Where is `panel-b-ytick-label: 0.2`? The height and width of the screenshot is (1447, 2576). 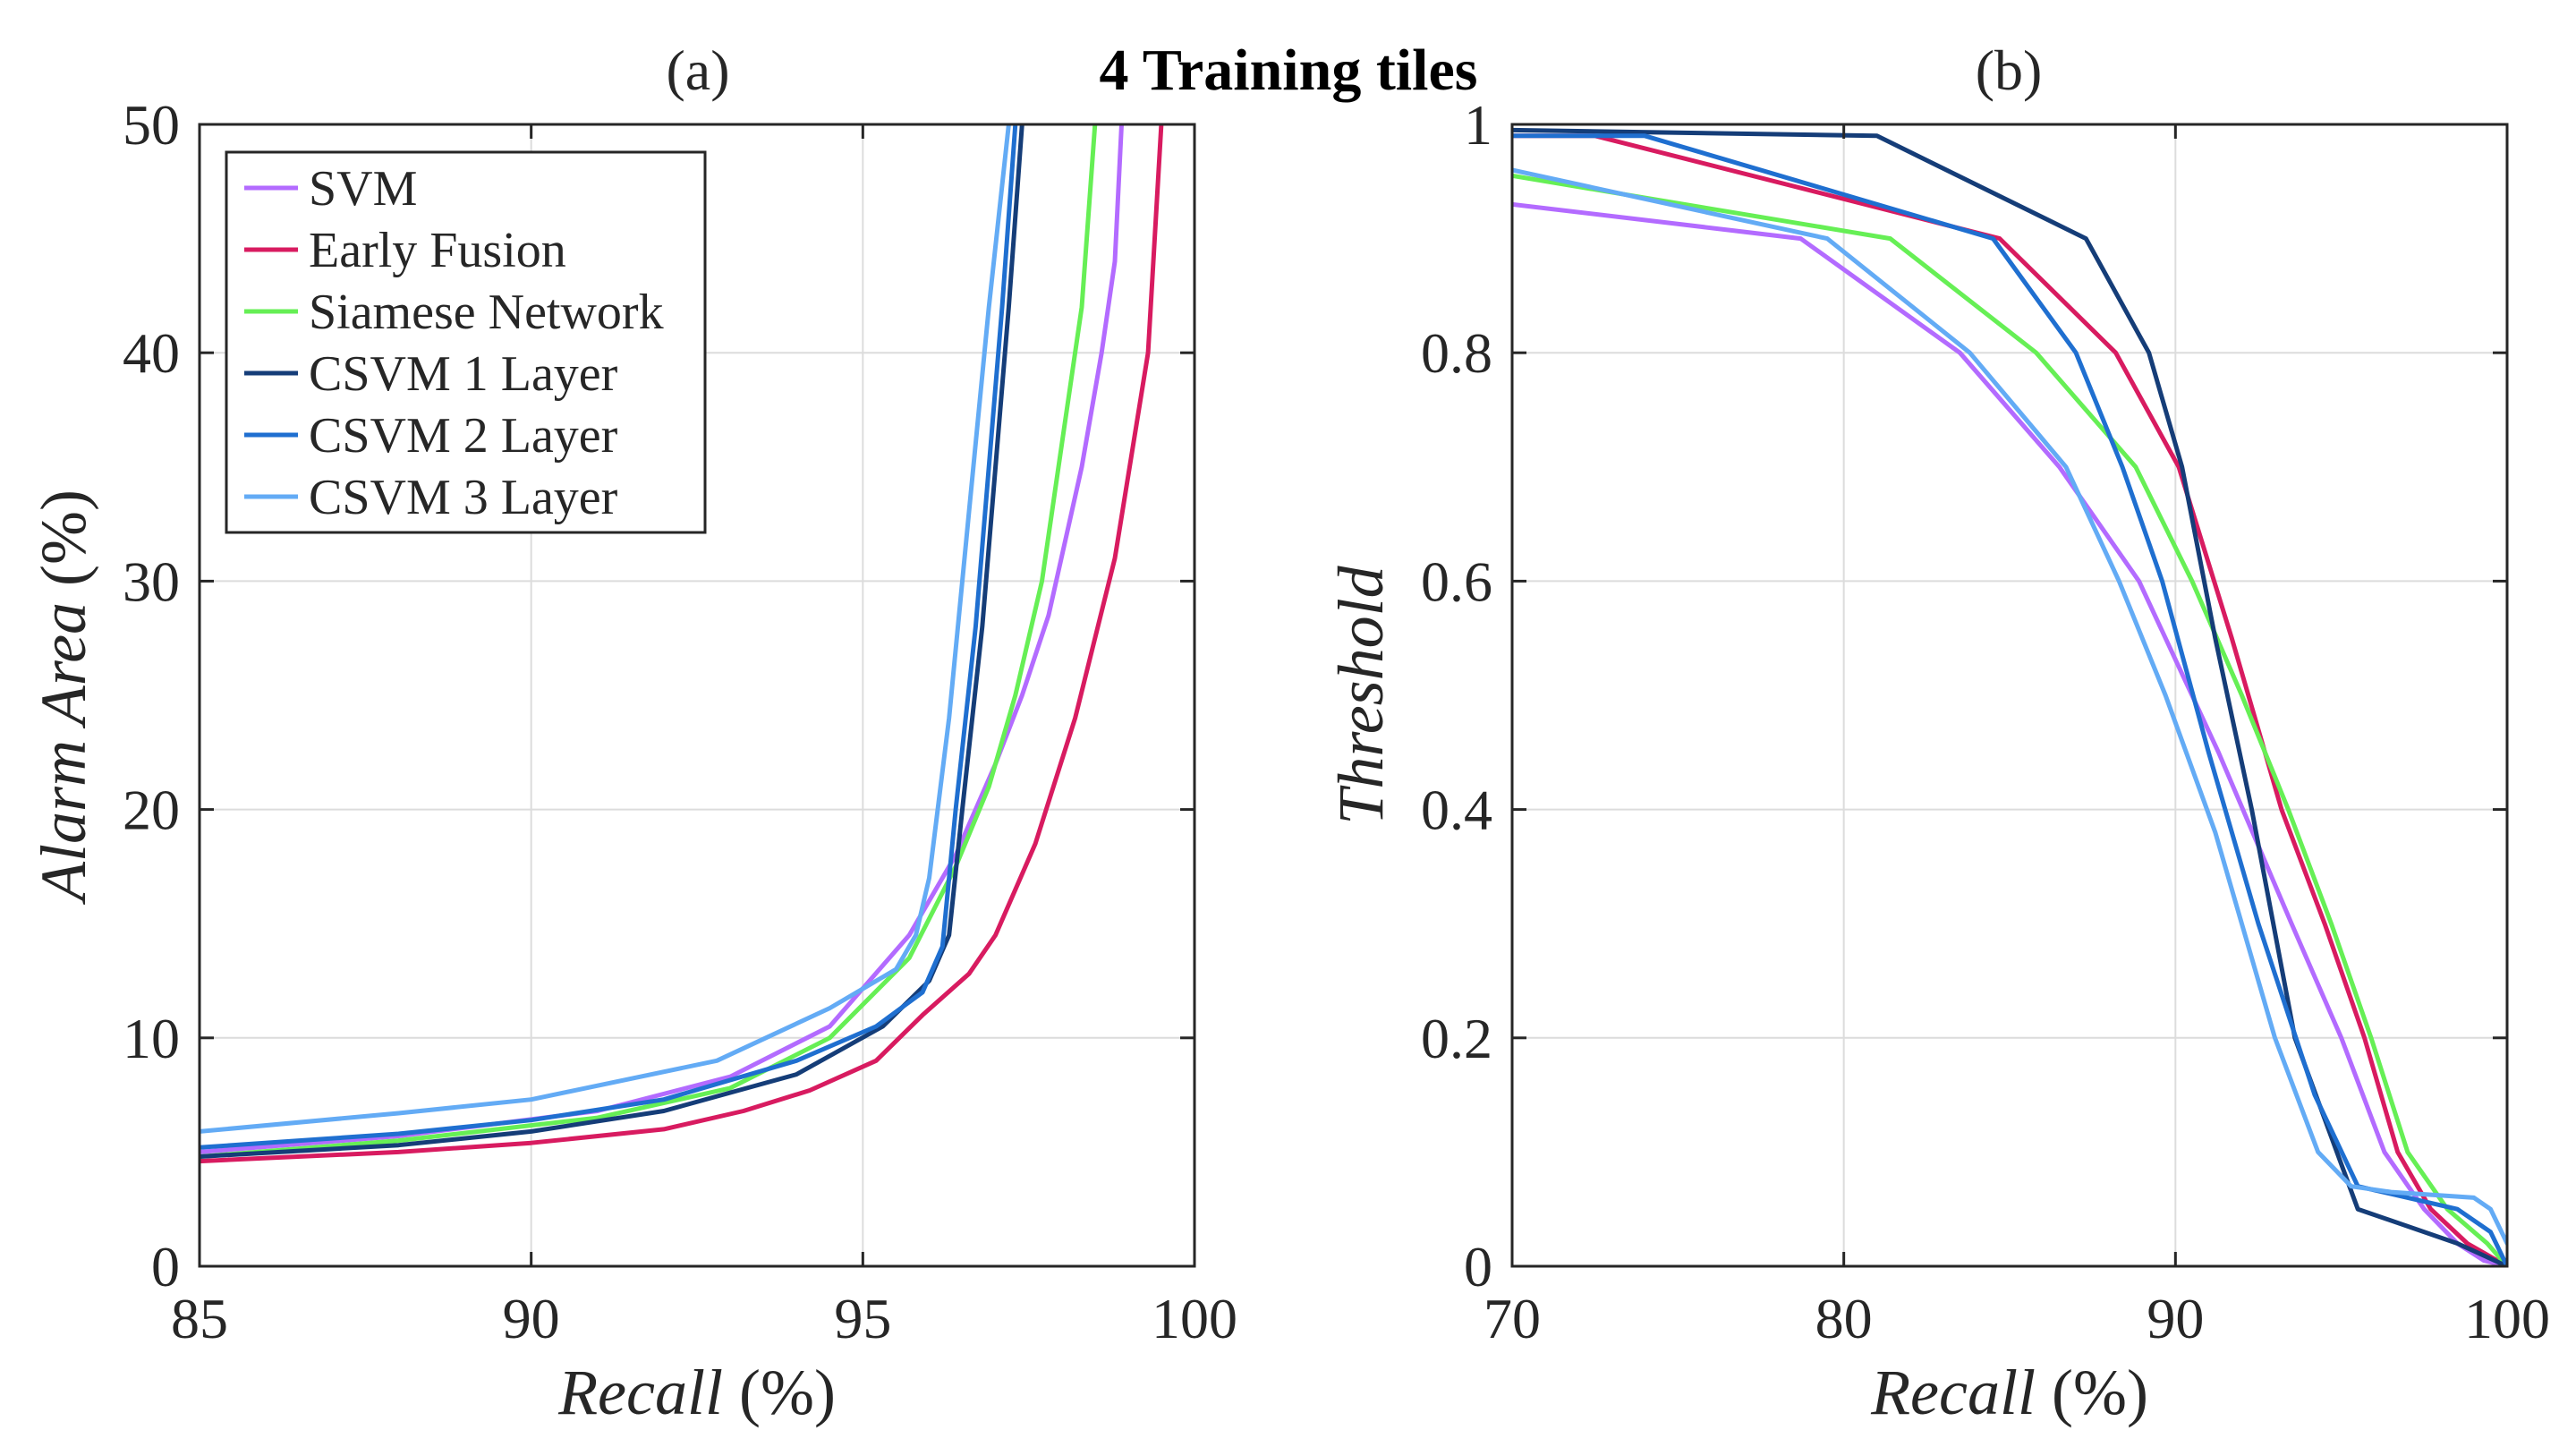
panel-b-ytick-label: 0.2 is located at coordinates (1456, 1038).